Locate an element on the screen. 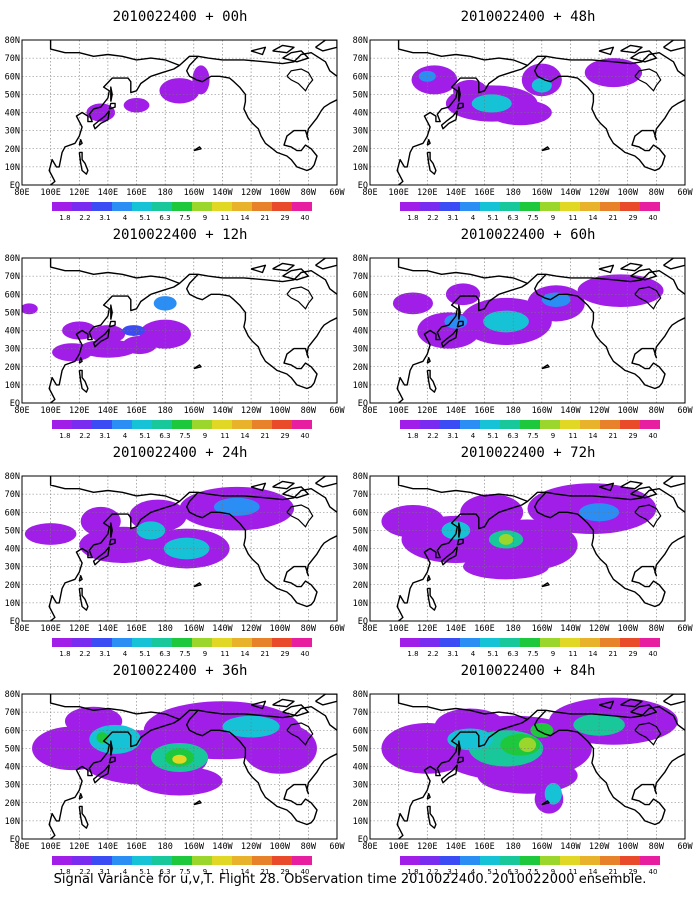  longitude-label: 80E is located at coordinates (369, 847).